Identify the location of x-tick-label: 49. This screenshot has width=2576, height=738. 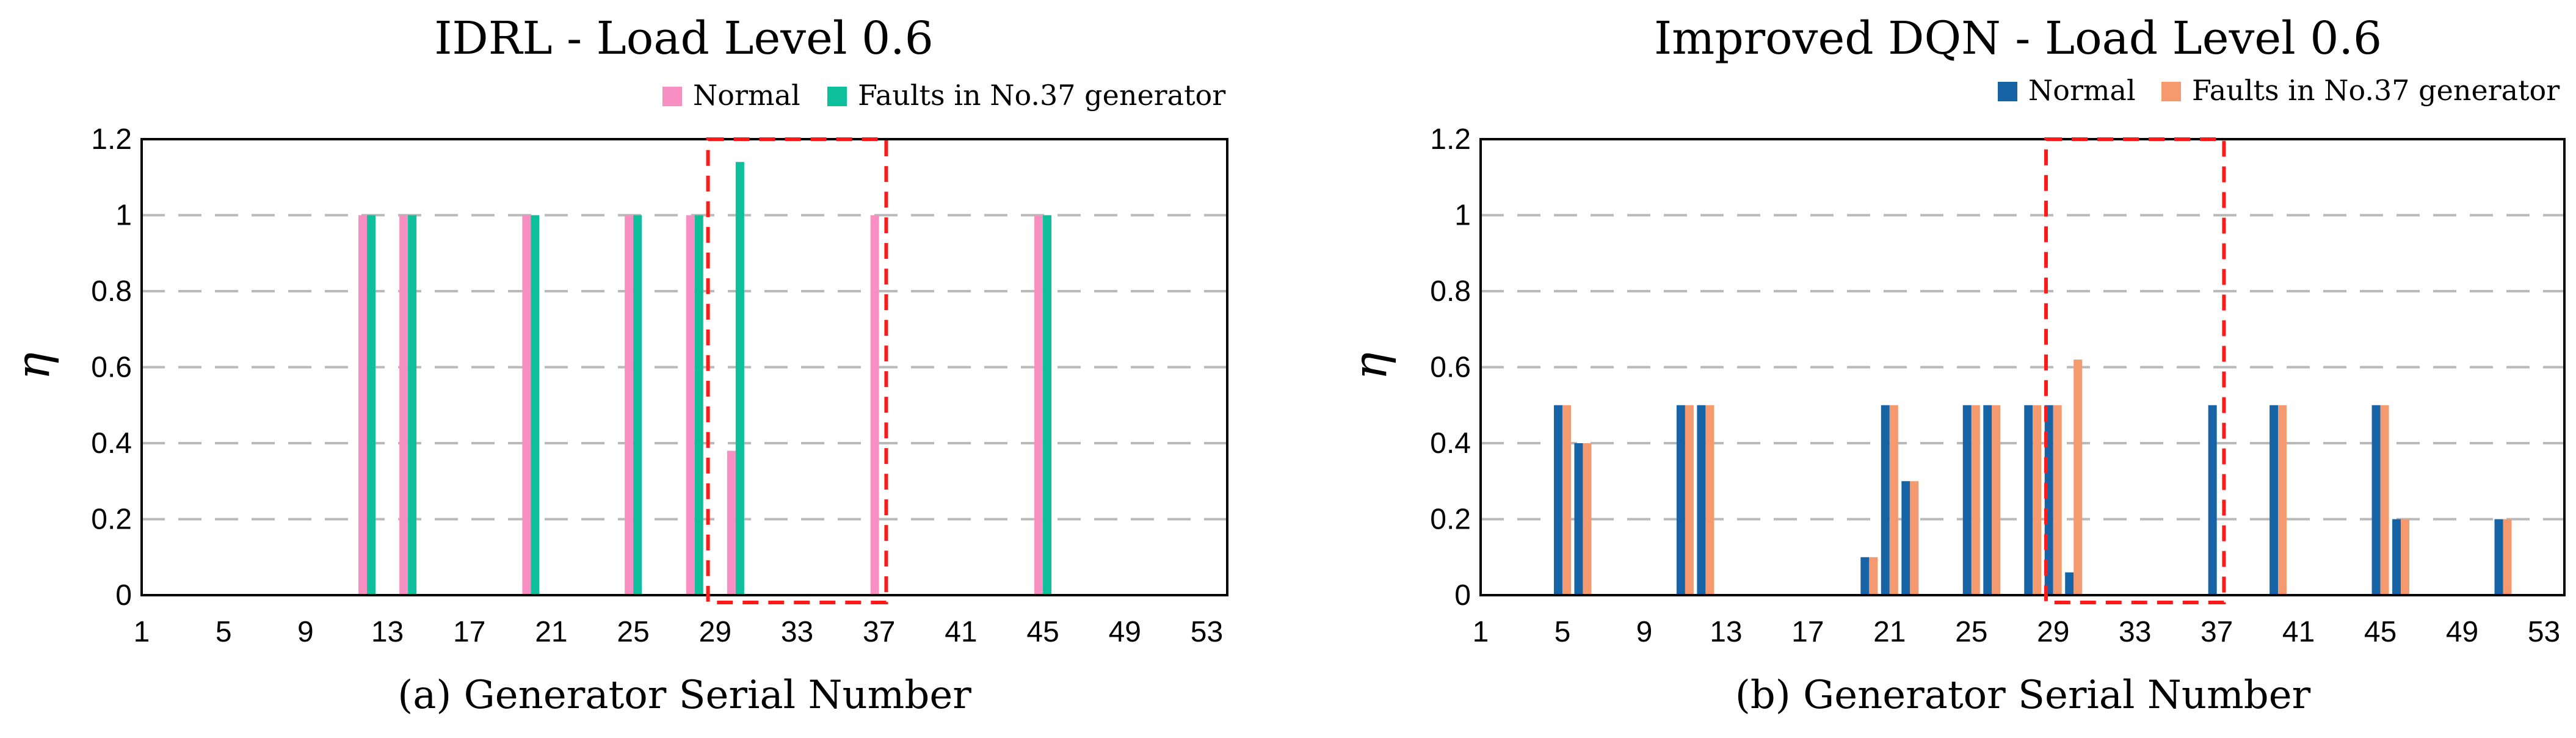
(1125, 632).